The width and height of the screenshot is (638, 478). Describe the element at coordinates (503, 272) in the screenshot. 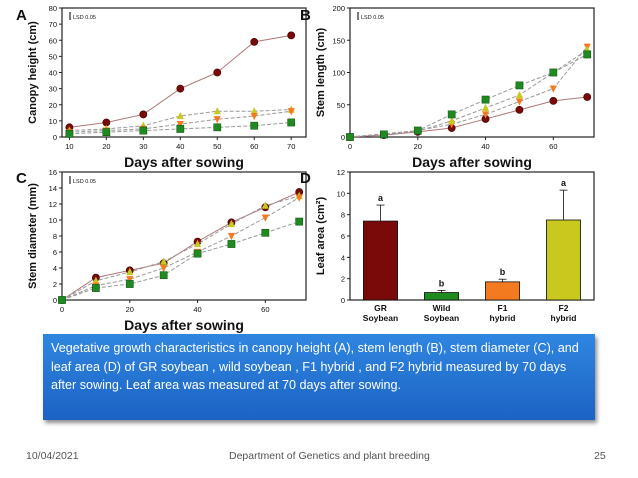

I see `significance-letter: b` at that location.